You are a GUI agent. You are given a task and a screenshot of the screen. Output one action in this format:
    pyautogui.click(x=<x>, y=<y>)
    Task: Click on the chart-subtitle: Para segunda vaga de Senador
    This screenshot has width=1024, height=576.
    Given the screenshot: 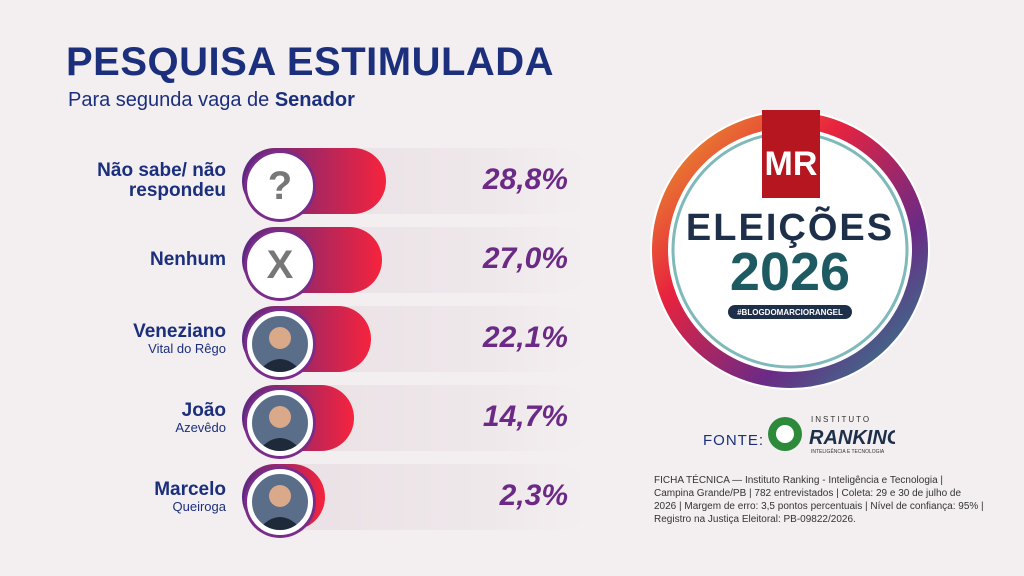 What is the action you would take?
    pyautogui.click(x=211, y=100)
    